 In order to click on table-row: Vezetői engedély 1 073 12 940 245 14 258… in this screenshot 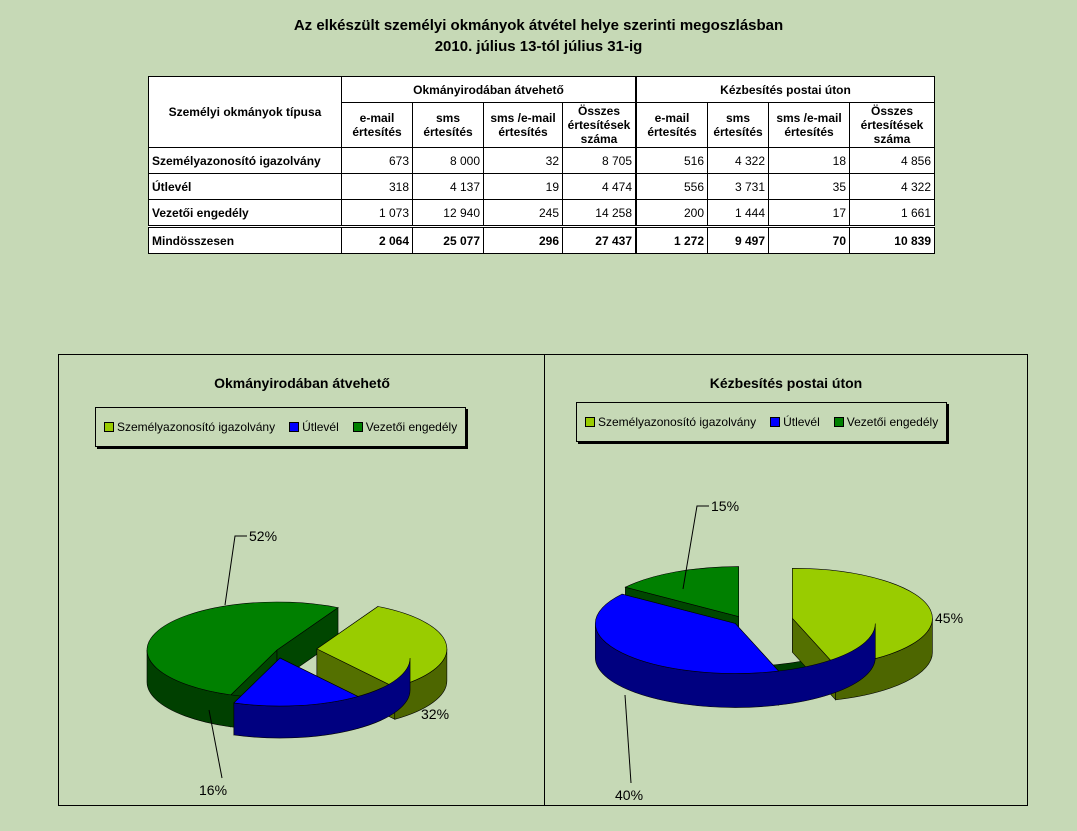, I will do `click(541, 213)`.